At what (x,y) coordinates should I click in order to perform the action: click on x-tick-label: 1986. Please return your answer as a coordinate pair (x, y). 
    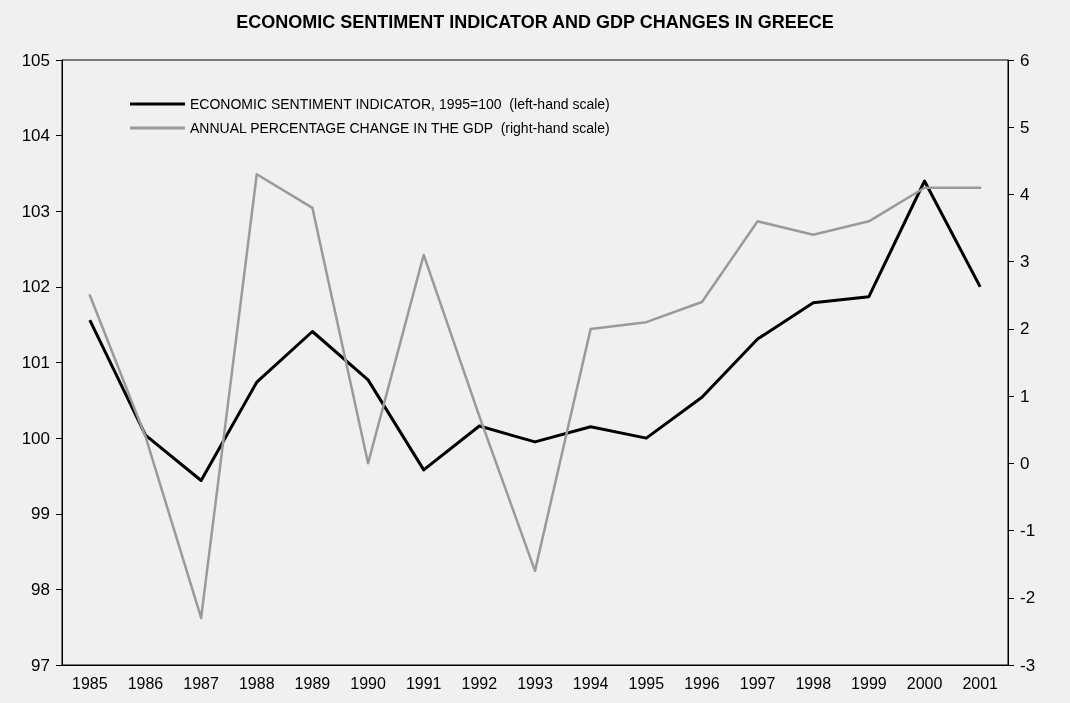
    Looking at the image, I should click on (145, 683).